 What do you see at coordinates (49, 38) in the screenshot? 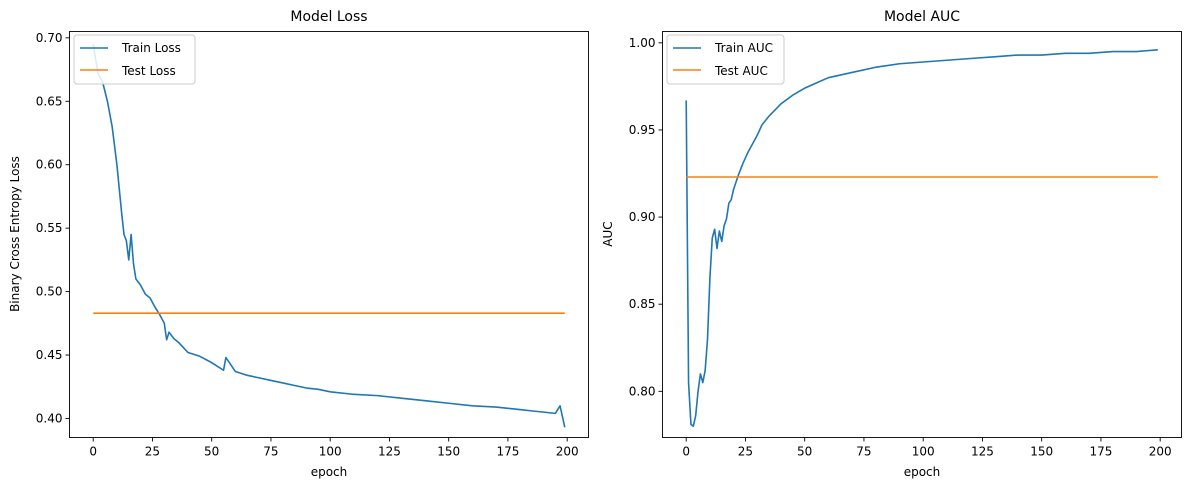
I see `y-tick-label: 0.70` at bounding box center [49, 38].